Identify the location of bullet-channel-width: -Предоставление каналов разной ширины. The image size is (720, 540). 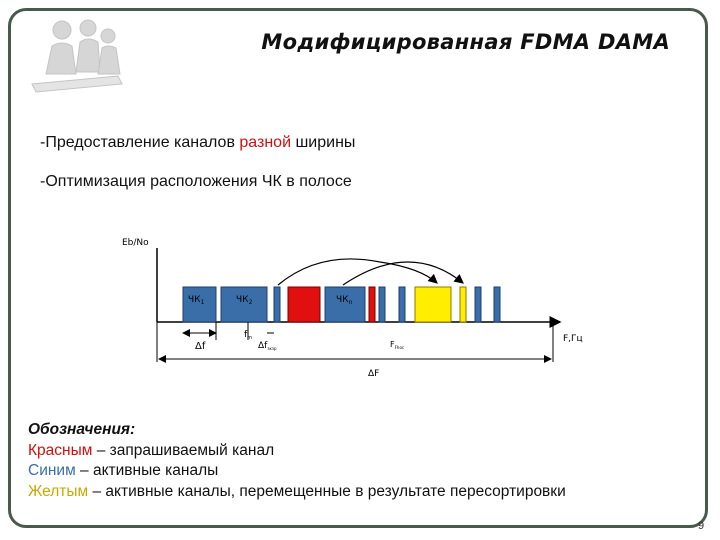
(197, 143).